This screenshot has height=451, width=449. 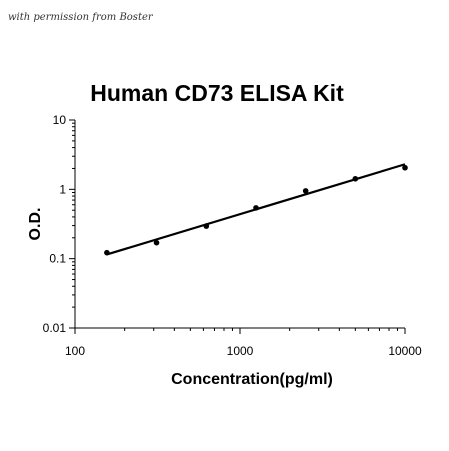 What do you see at coordinates (57, 259) in the screenshot?
I see `y-tick-label: 0.1` at bounding box center [57, 259].